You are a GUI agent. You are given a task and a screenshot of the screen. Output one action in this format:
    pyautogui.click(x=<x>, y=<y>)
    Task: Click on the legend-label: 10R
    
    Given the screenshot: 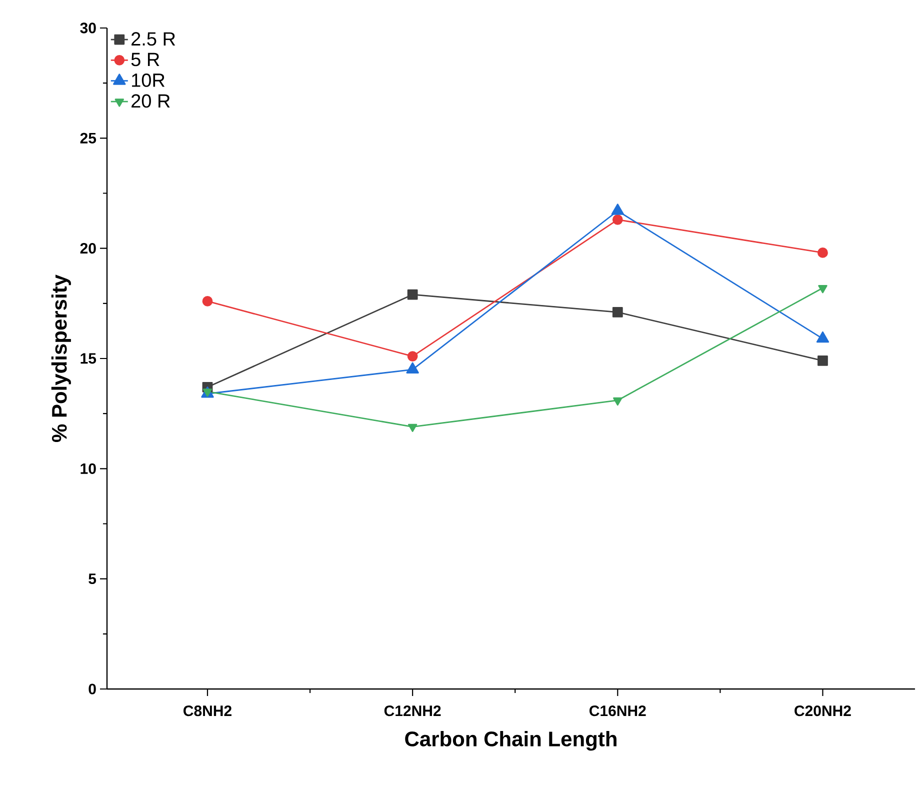 What is the action you would take?
    pyautogui.click(x=148, y=80)
    